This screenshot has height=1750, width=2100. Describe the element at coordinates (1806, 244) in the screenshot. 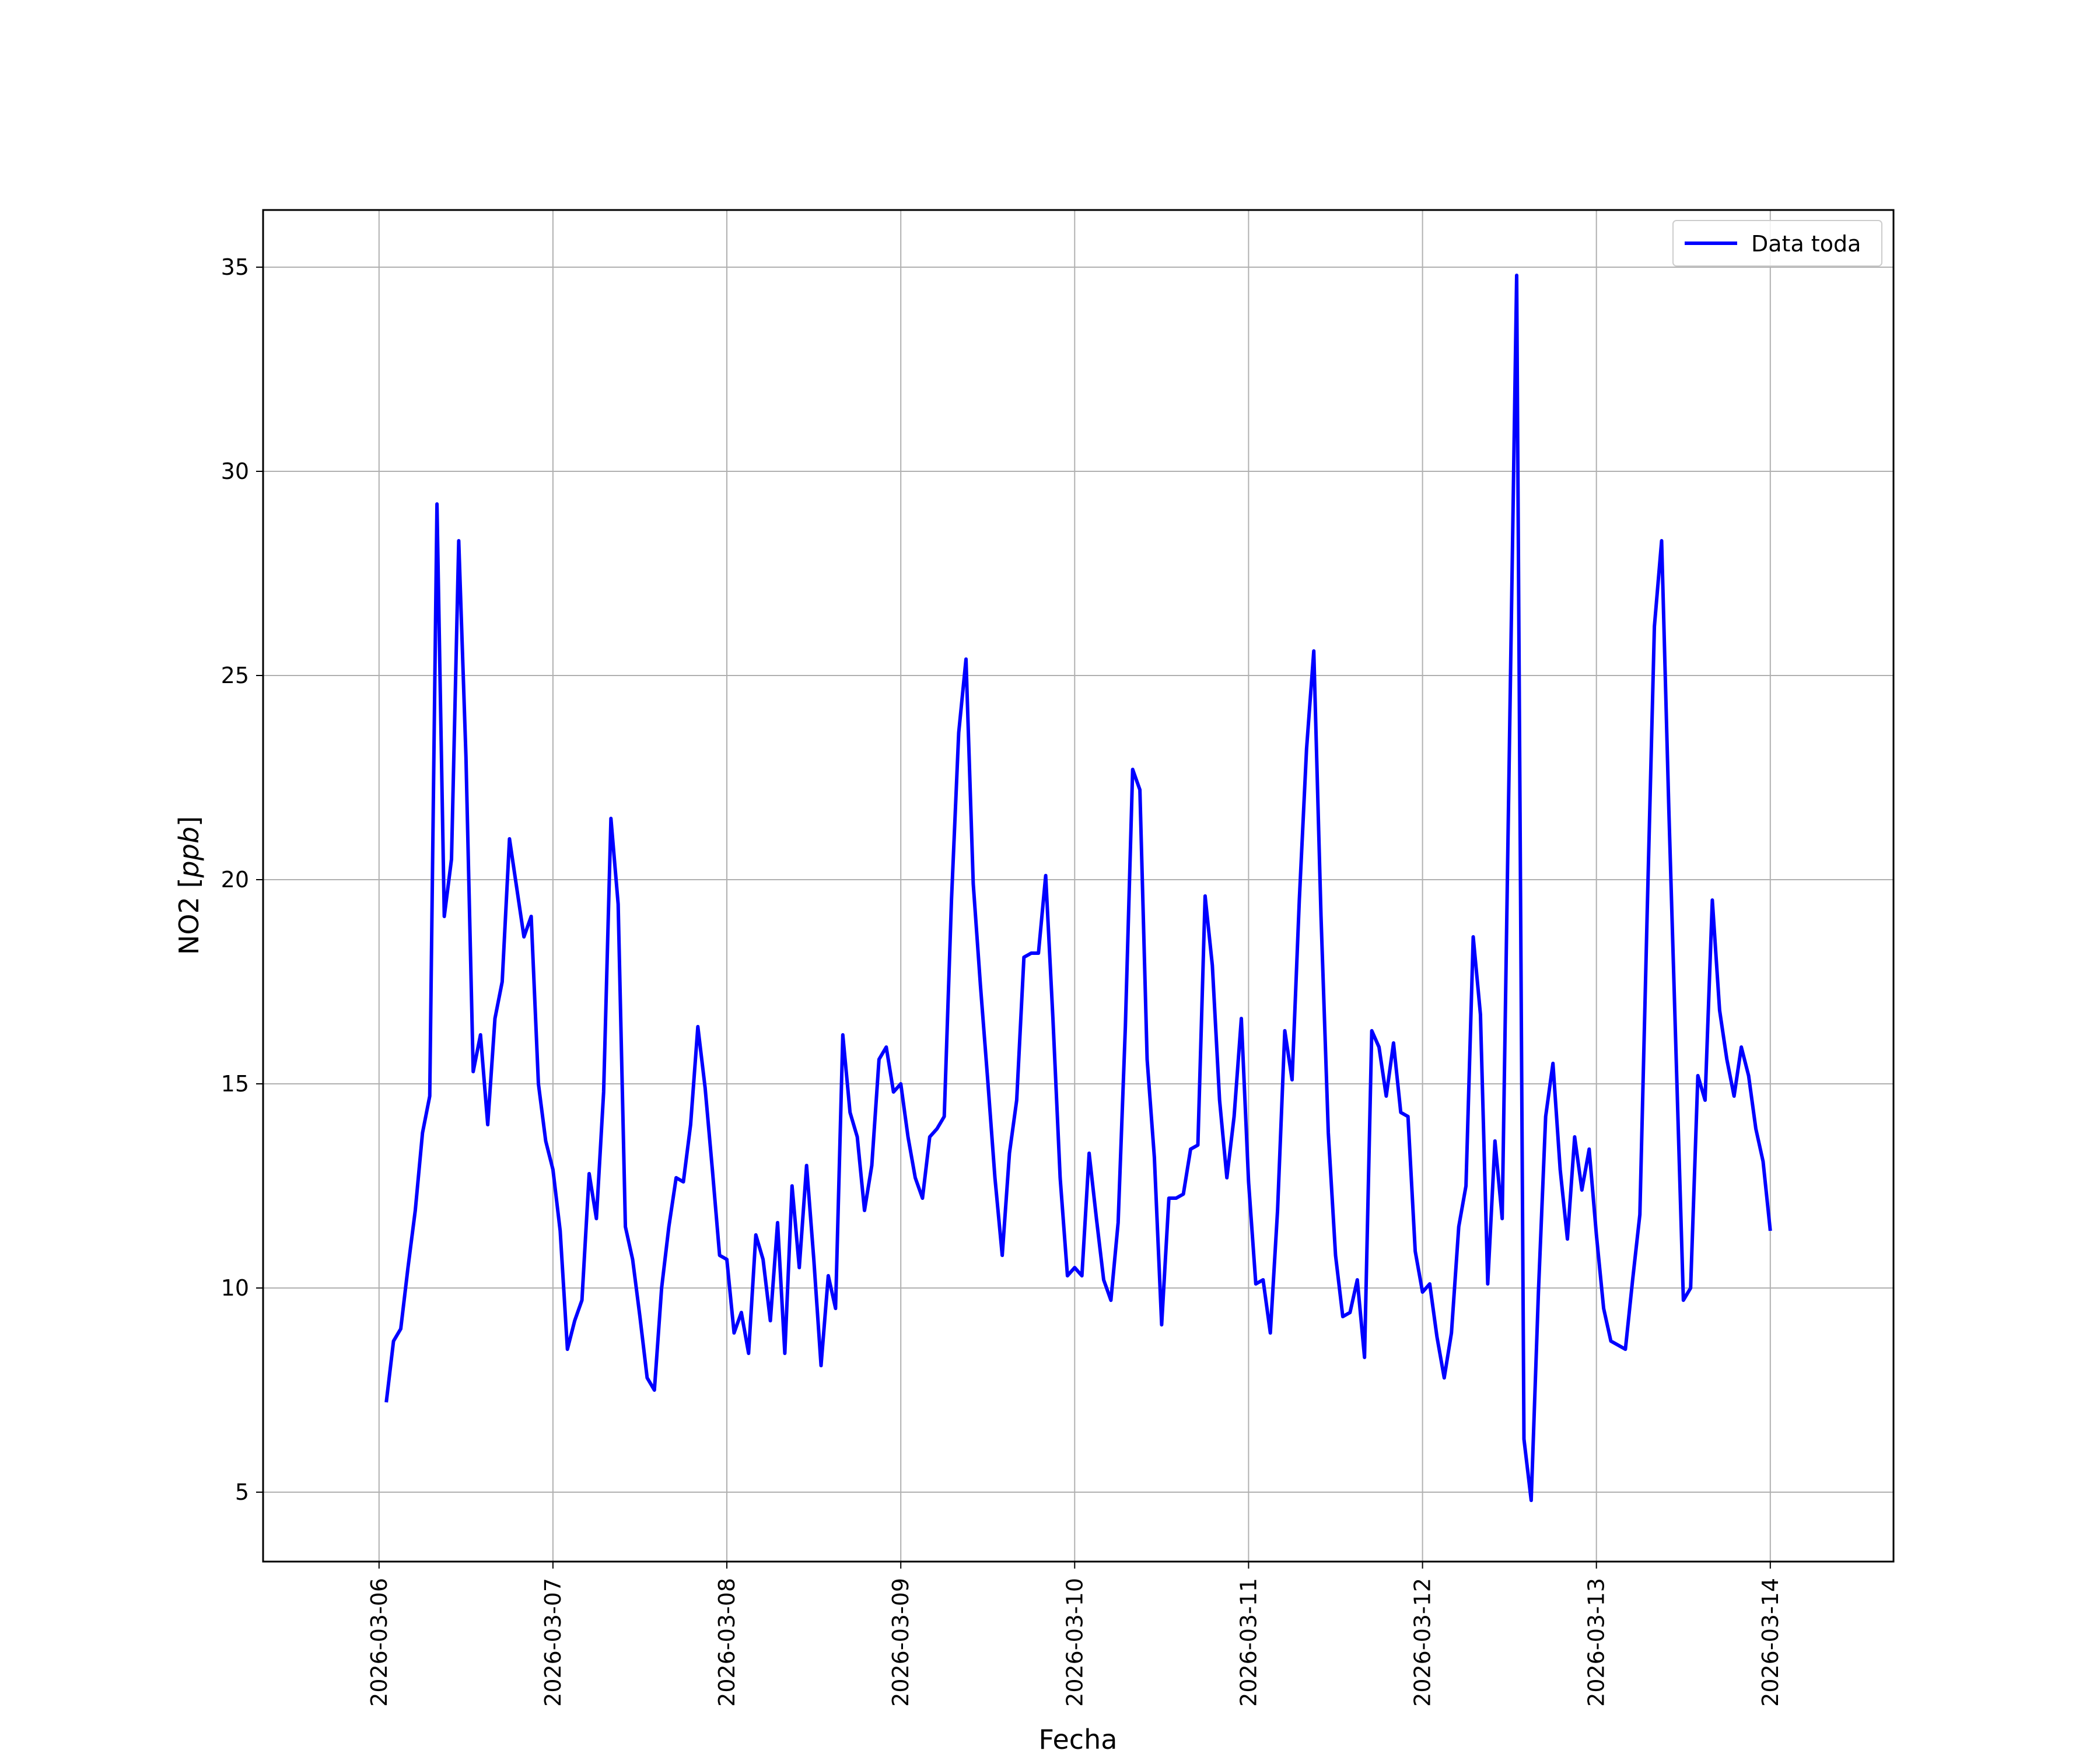

I see `legend-label: Data toda` at that location.